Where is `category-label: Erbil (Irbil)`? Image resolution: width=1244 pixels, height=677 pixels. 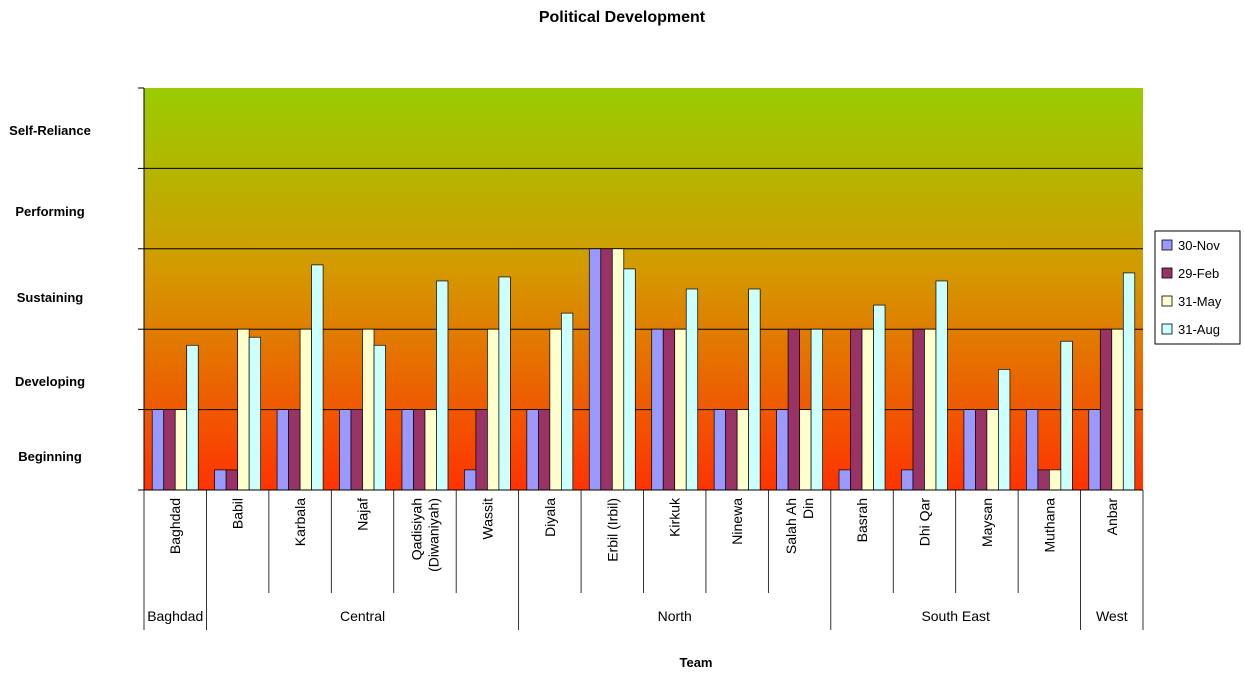
category-label: Erbil (Irbil) is located at coordinates (612, 530).